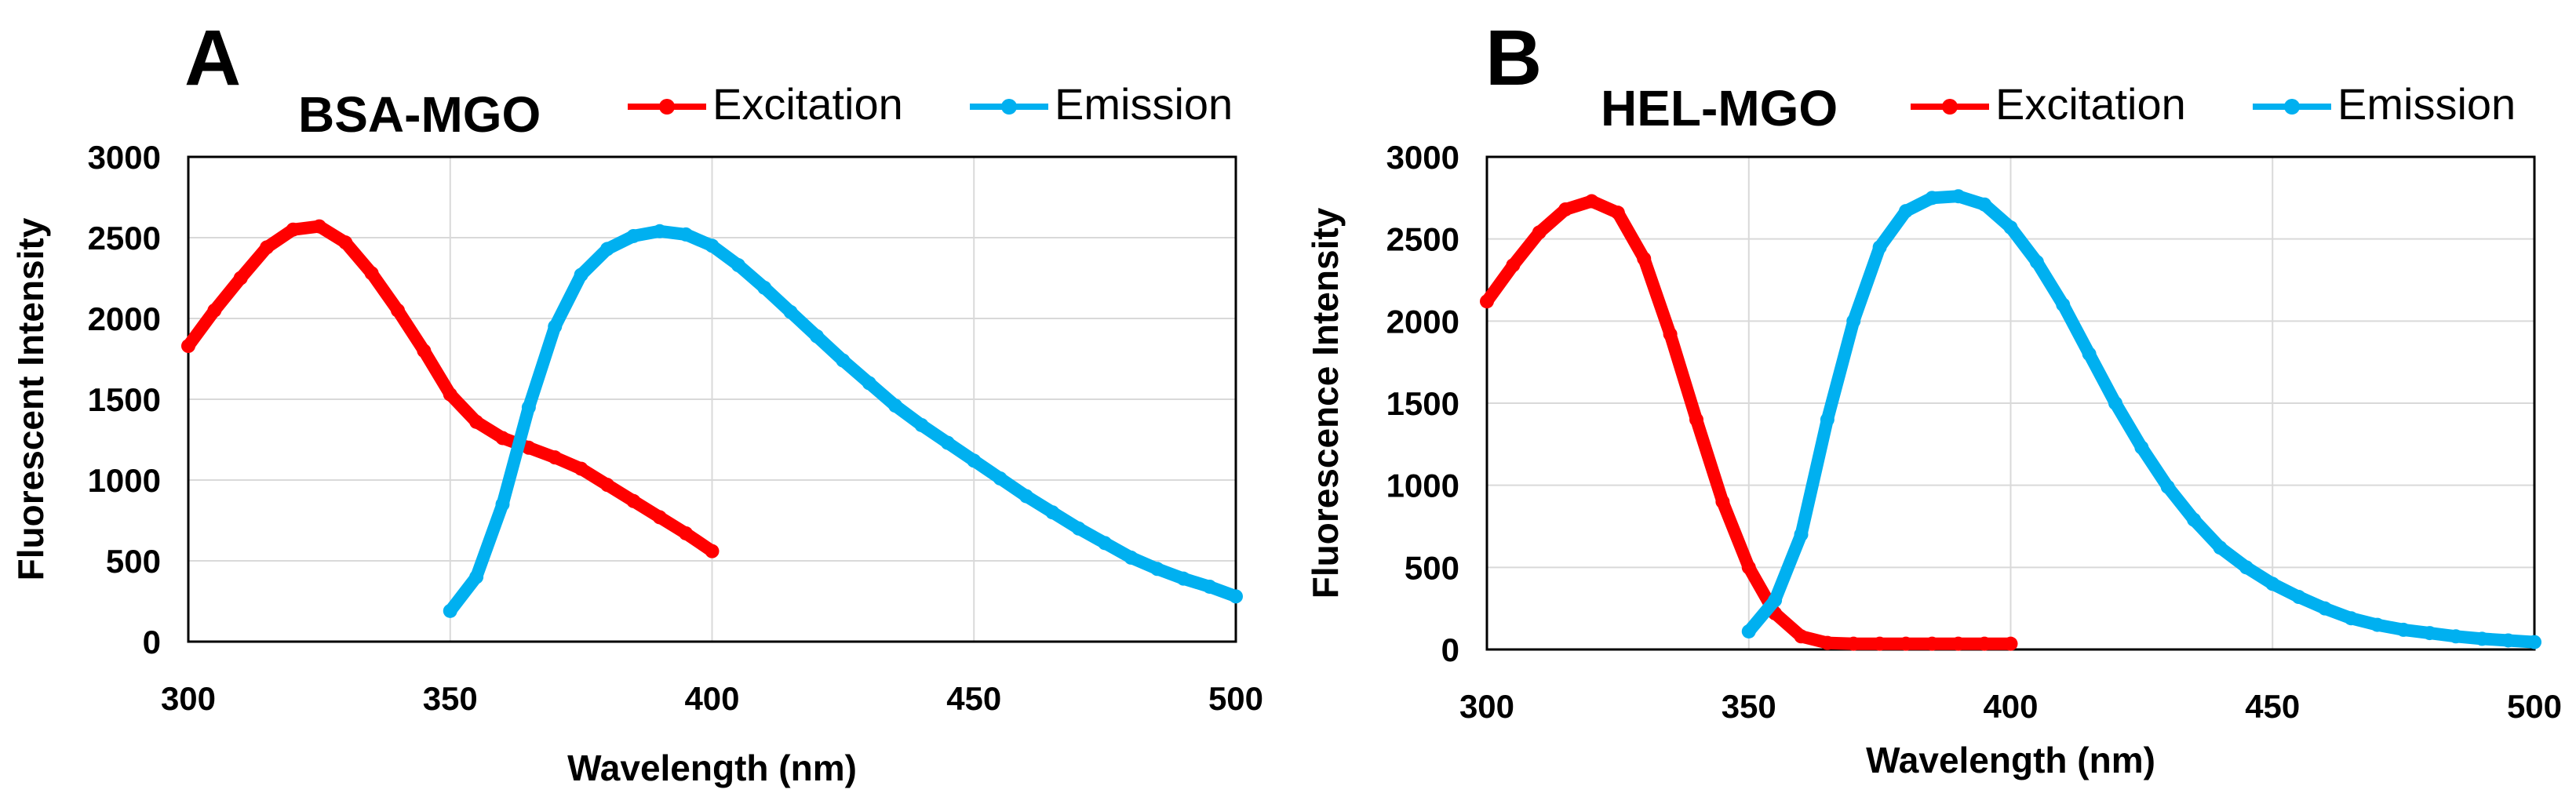  Describe the element at coordinates (1749, 423) in the screenshot. I see `series-excitation` at that location.